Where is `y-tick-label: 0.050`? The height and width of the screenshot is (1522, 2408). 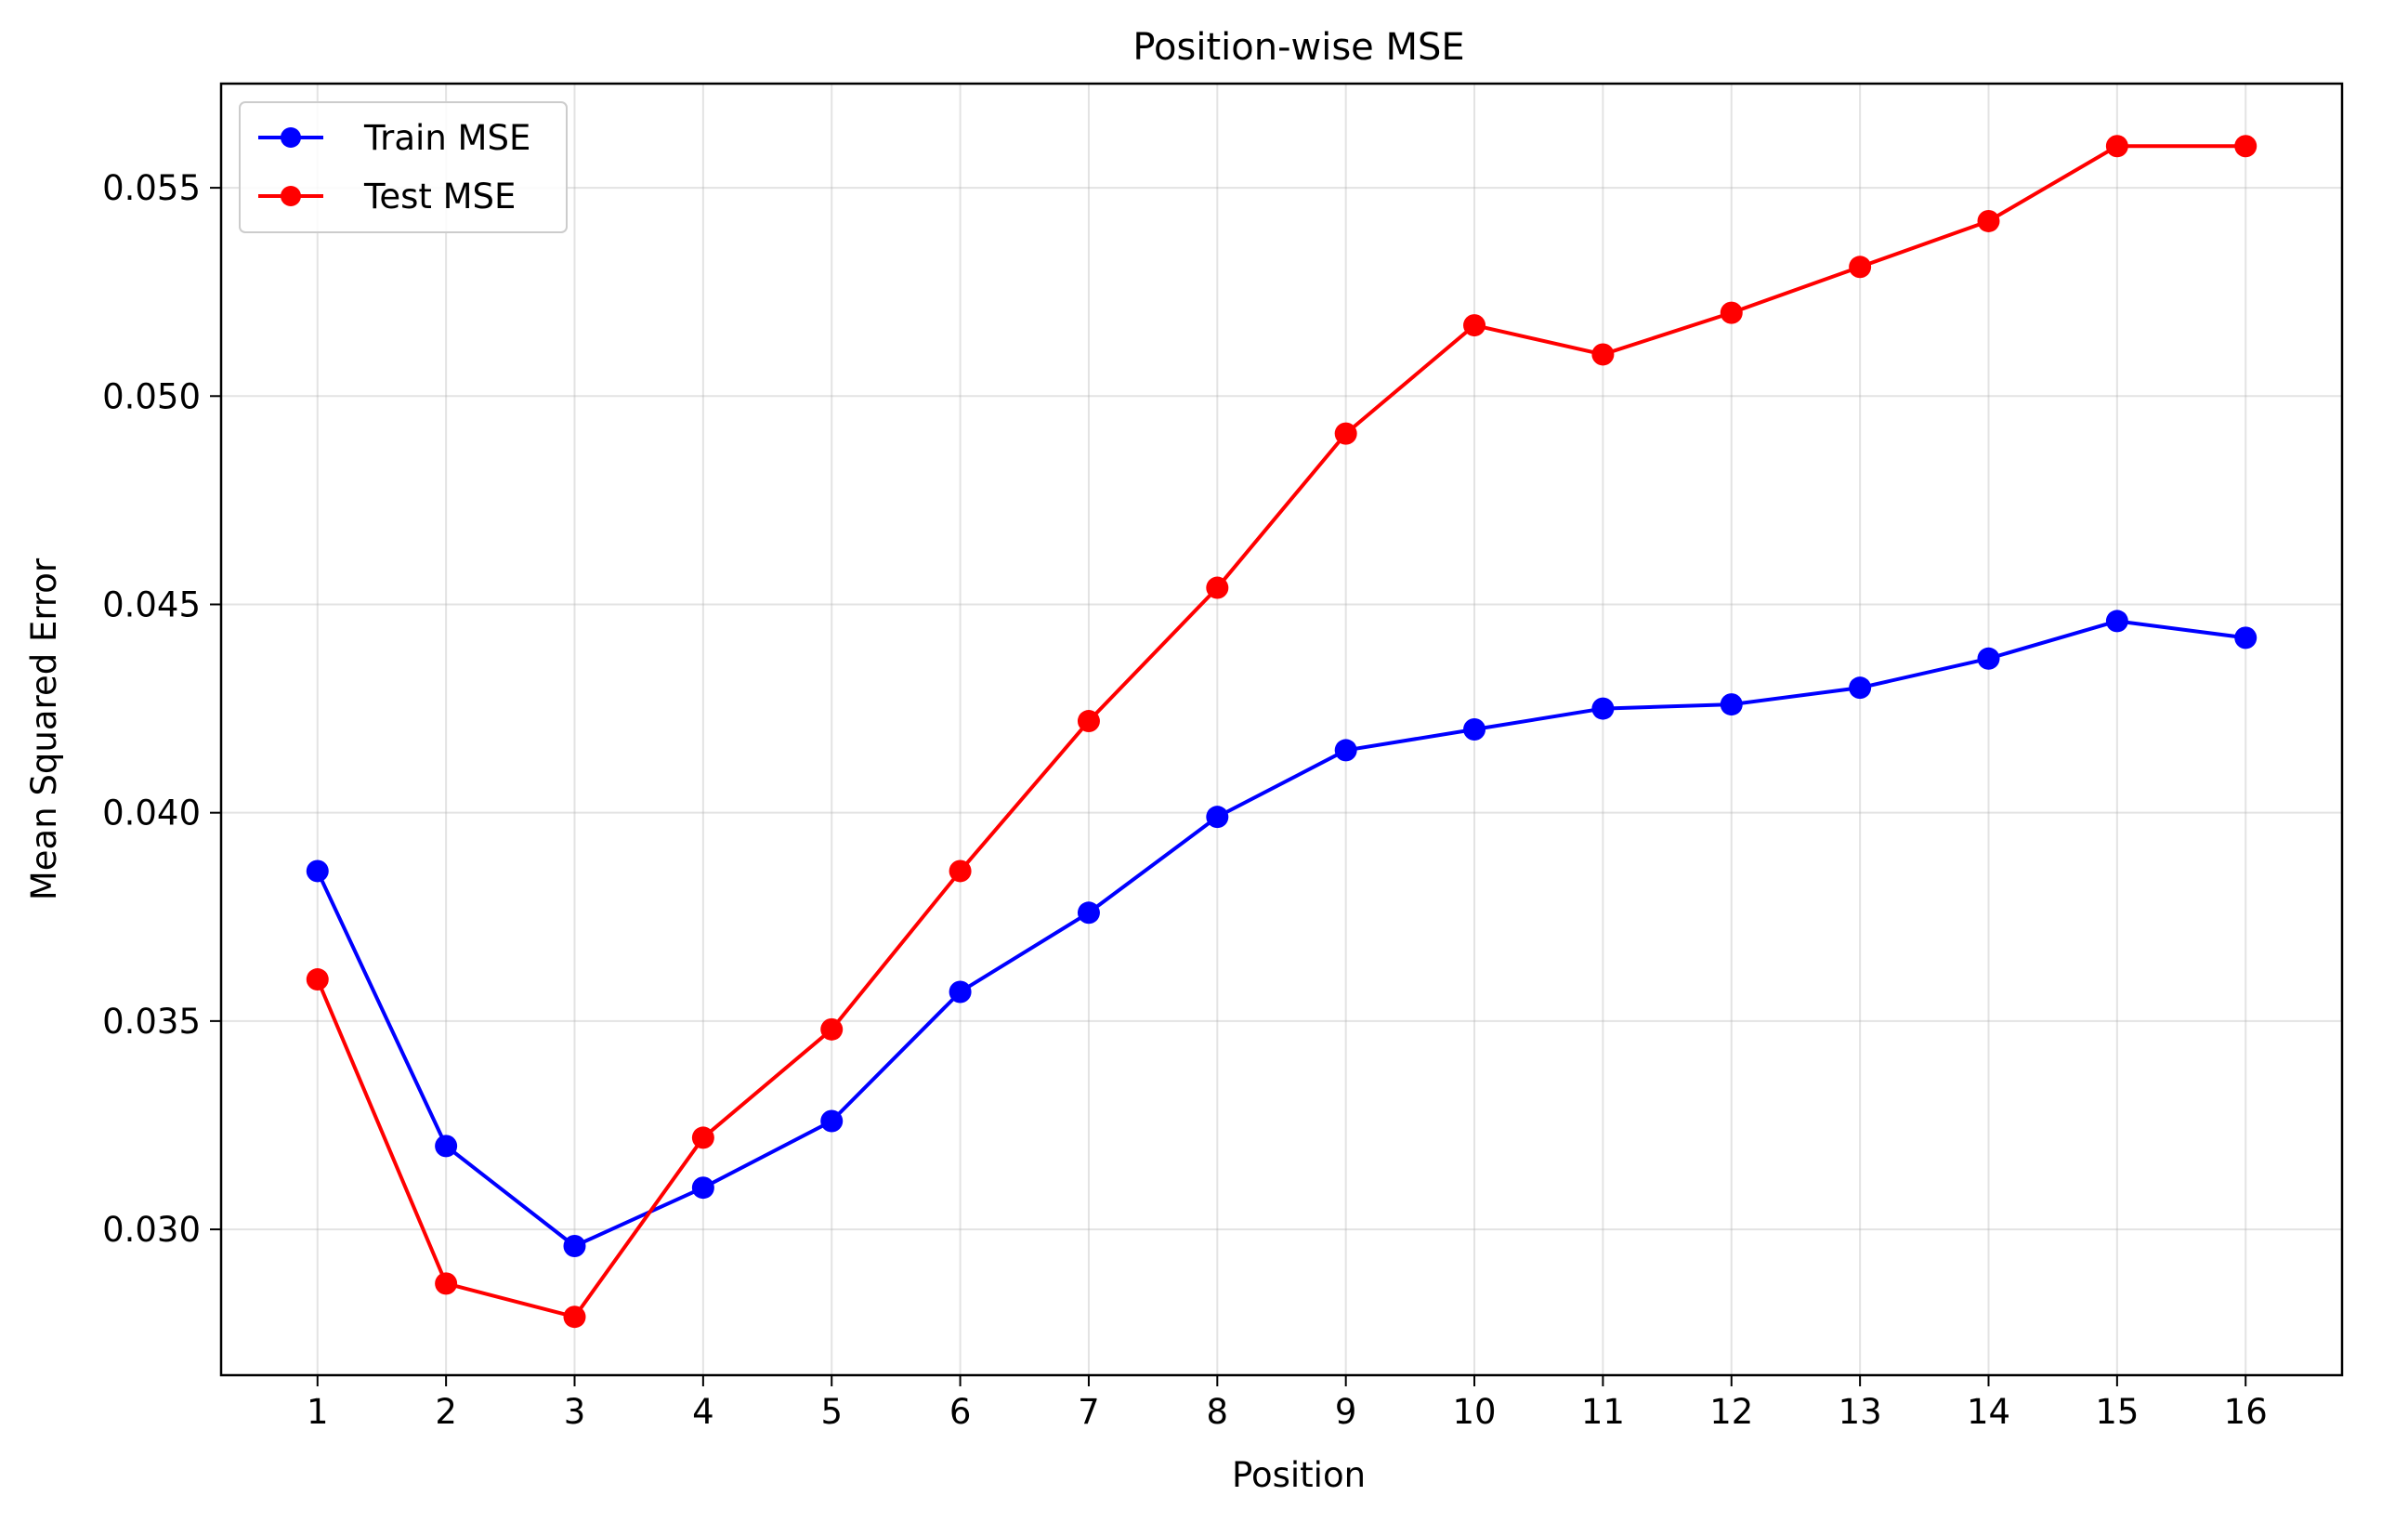 y-tick-label: 0.050 is located at coordinates (151, 396).